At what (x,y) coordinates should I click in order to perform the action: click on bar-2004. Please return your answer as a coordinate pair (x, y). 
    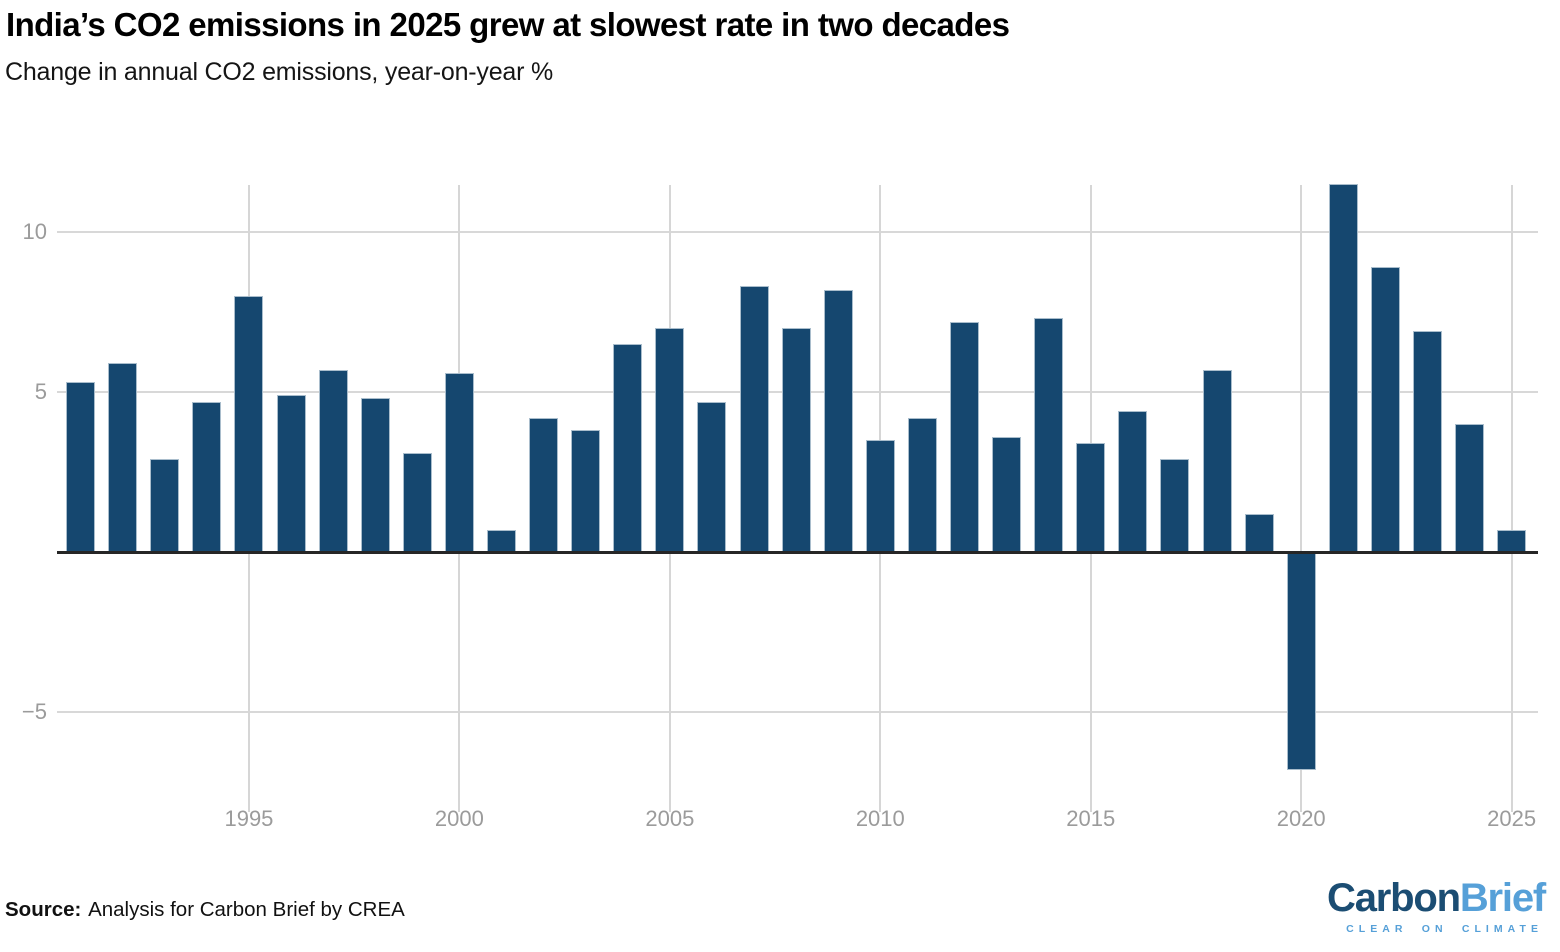
    Looking at the image, I should click on (628, 448).